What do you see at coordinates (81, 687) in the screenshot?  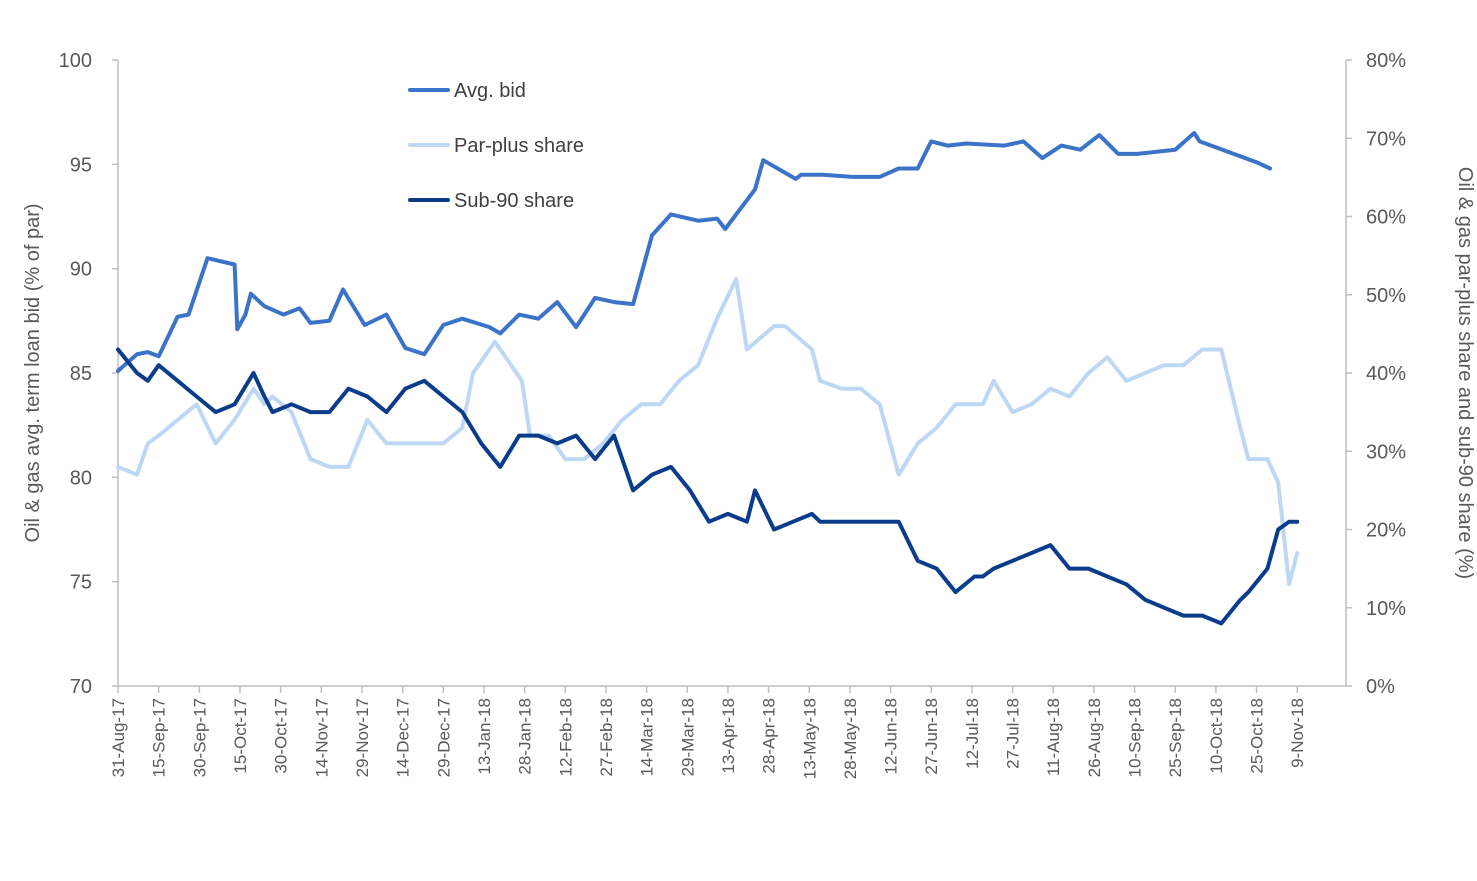 I see `y-left-tick-label: 70` at bounding box center [81, 687].